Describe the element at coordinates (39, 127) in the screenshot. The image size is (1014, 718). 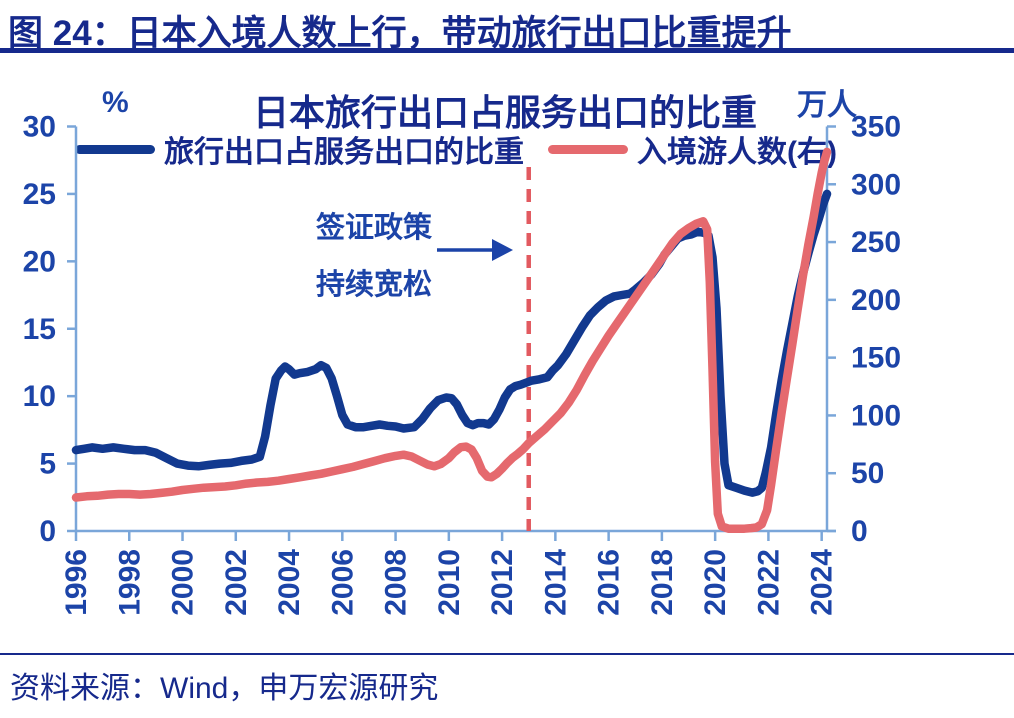
I see `svg-text: 30` at that location.